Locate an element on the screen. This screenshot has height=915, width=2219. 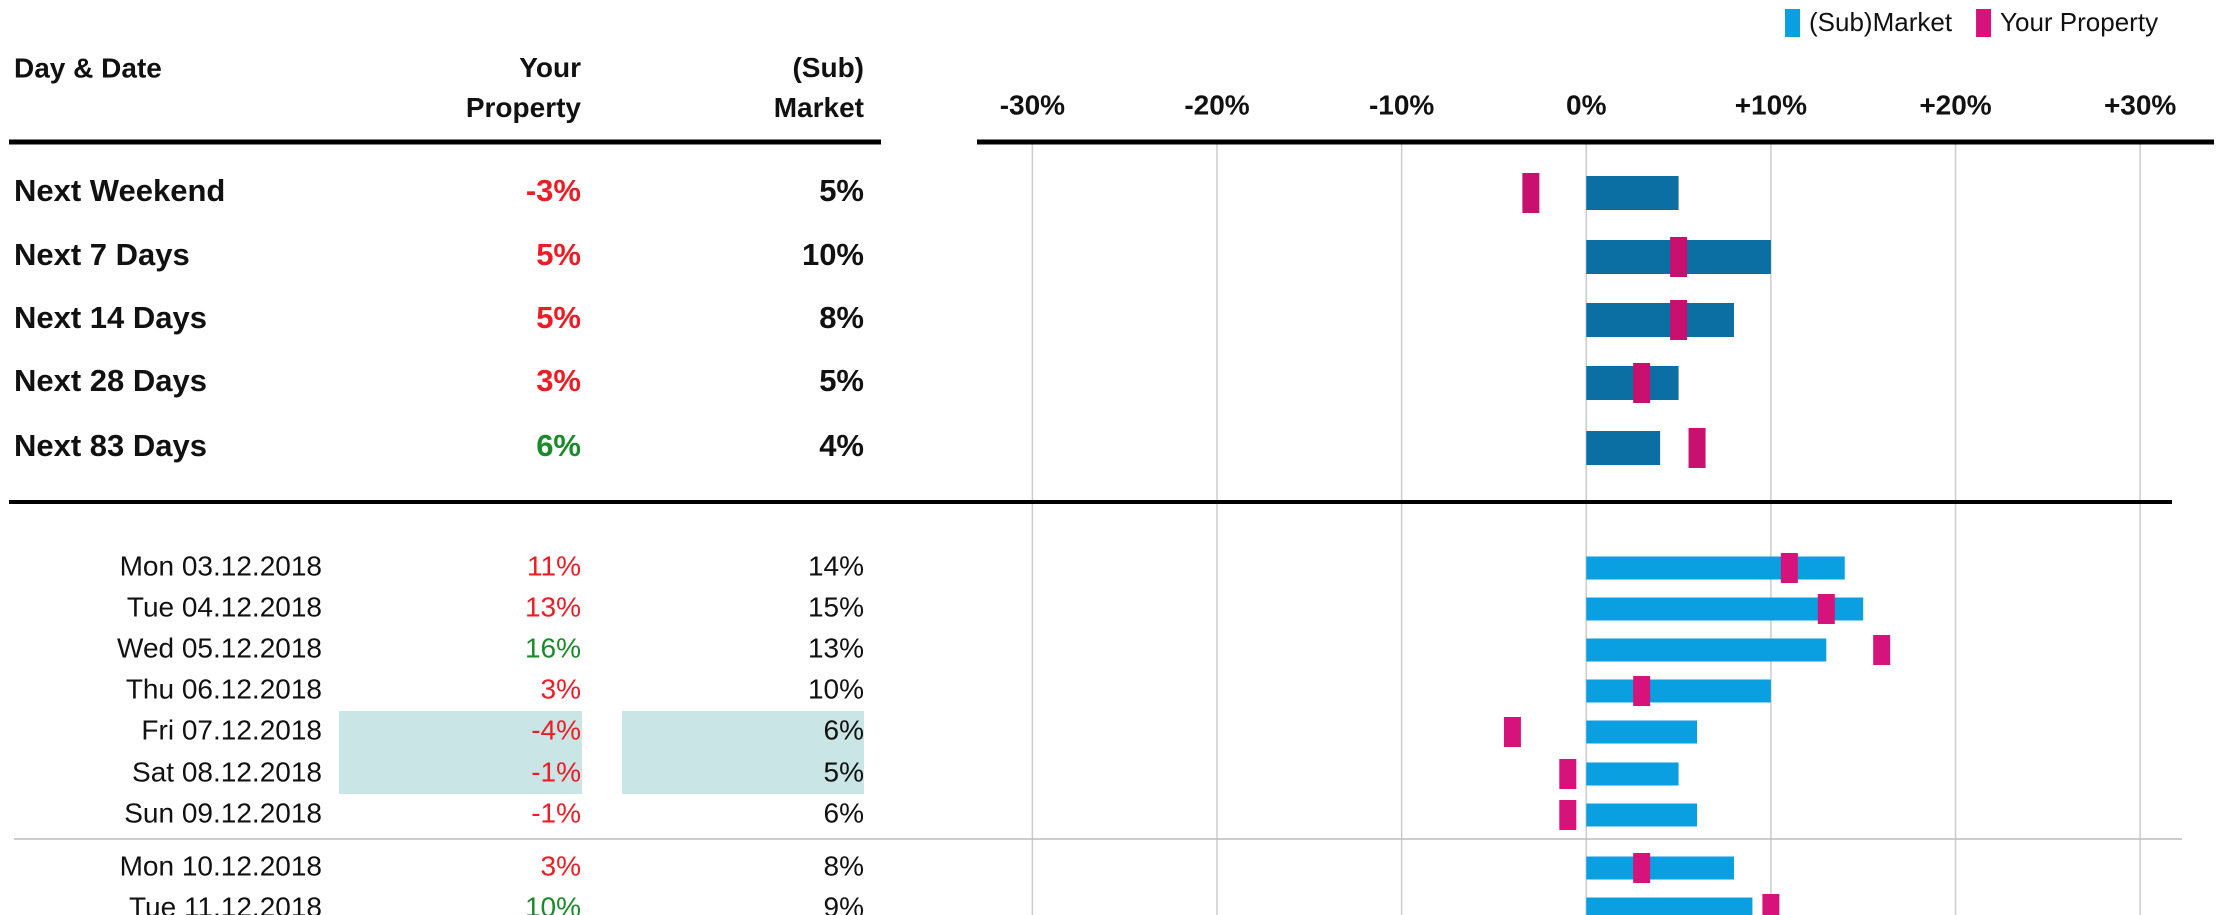
market-value: 15% is located at coordinates (836, 606).